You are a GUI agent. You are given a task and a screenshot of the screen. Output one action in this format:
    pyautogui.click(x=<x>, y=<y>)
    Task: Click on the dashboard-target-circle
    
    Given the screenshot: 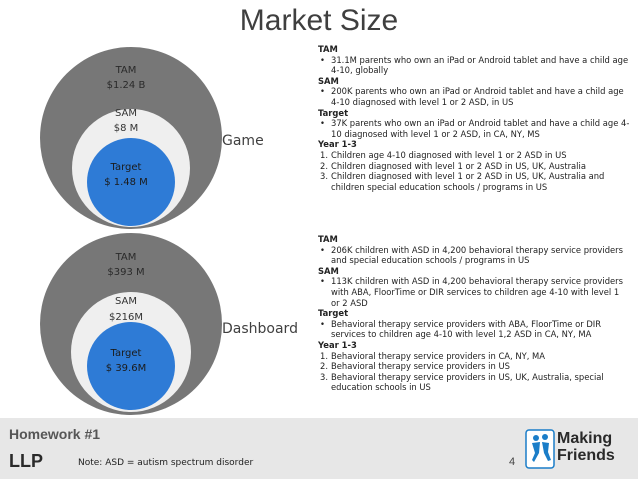 What is the action you would take?
    pyautogui.click(x=131, y=366)
    